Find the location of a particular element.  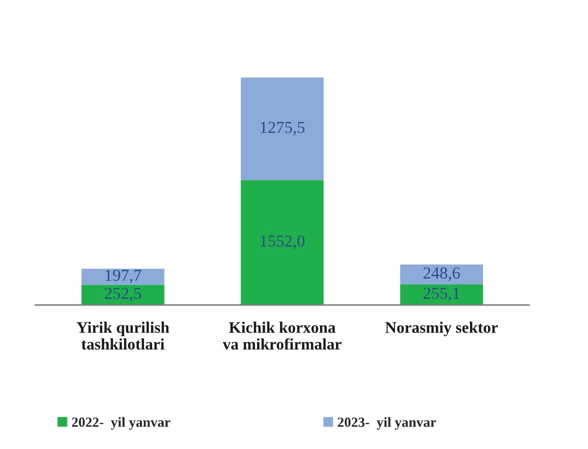

x-tick-label: Yirik qurilish tashkilotlari is located at coordinates (123, 336).